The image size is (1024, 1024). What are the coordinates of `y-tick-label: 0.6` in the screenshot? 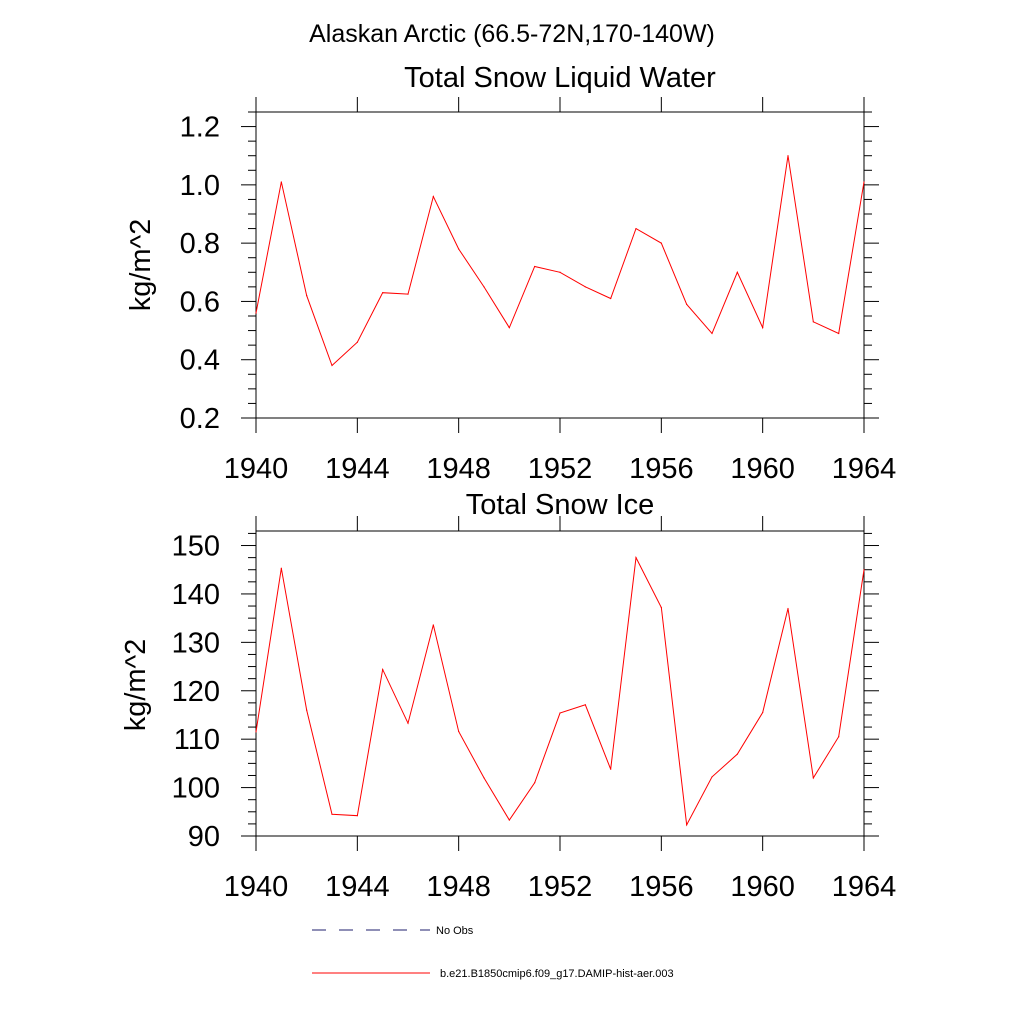 It's located at (200, 302).